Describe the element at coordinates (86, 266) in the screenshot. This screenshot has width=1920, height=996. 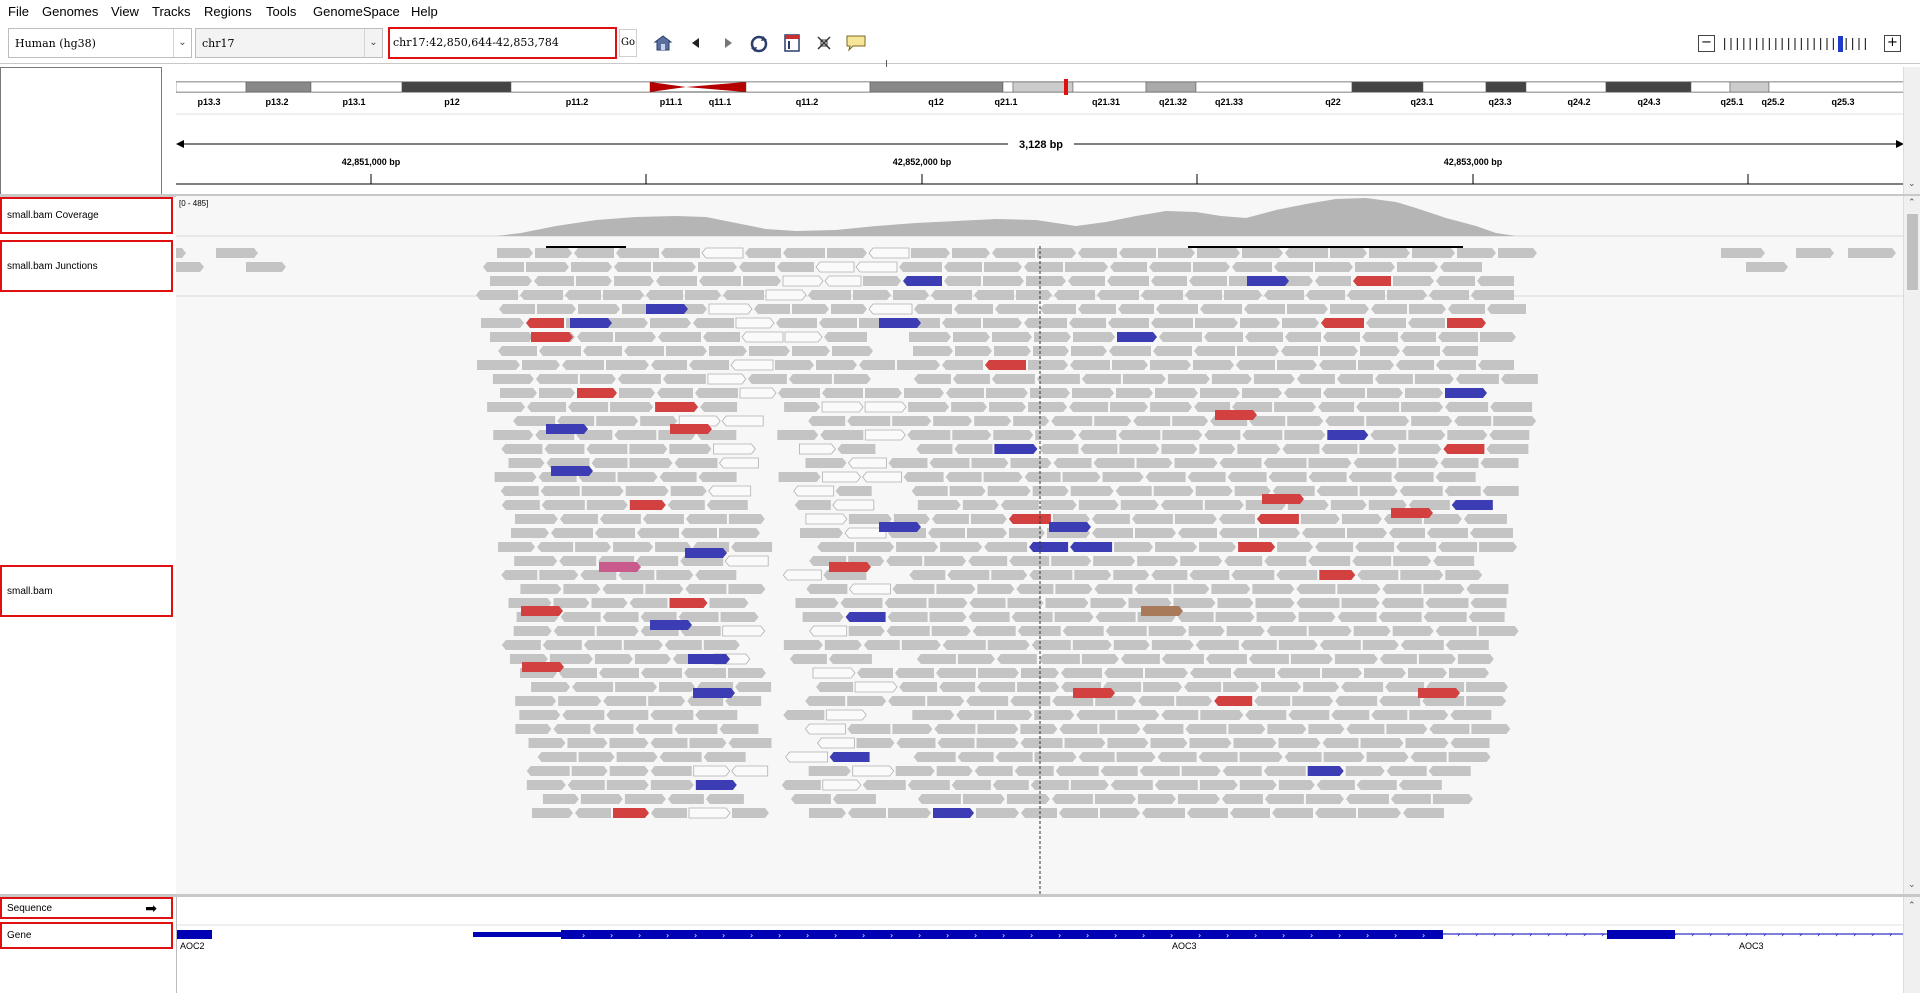
I see `track-name-junctions: small.bam Junctions` at that location.